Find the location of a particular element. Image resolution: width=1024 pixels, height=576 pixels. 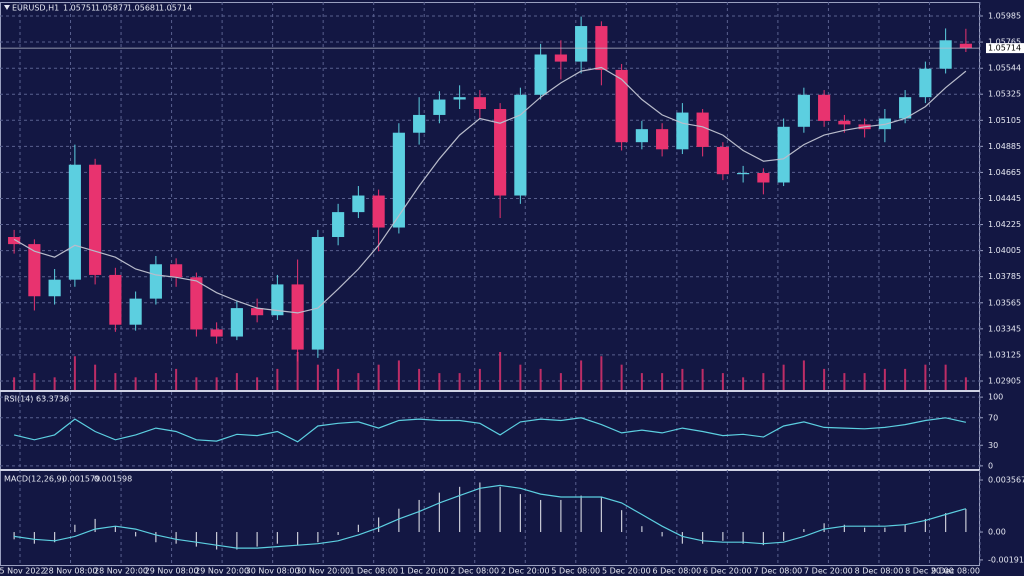

x-tick-label: 7 Dec 20:00 is located at coordinates (828, 571).